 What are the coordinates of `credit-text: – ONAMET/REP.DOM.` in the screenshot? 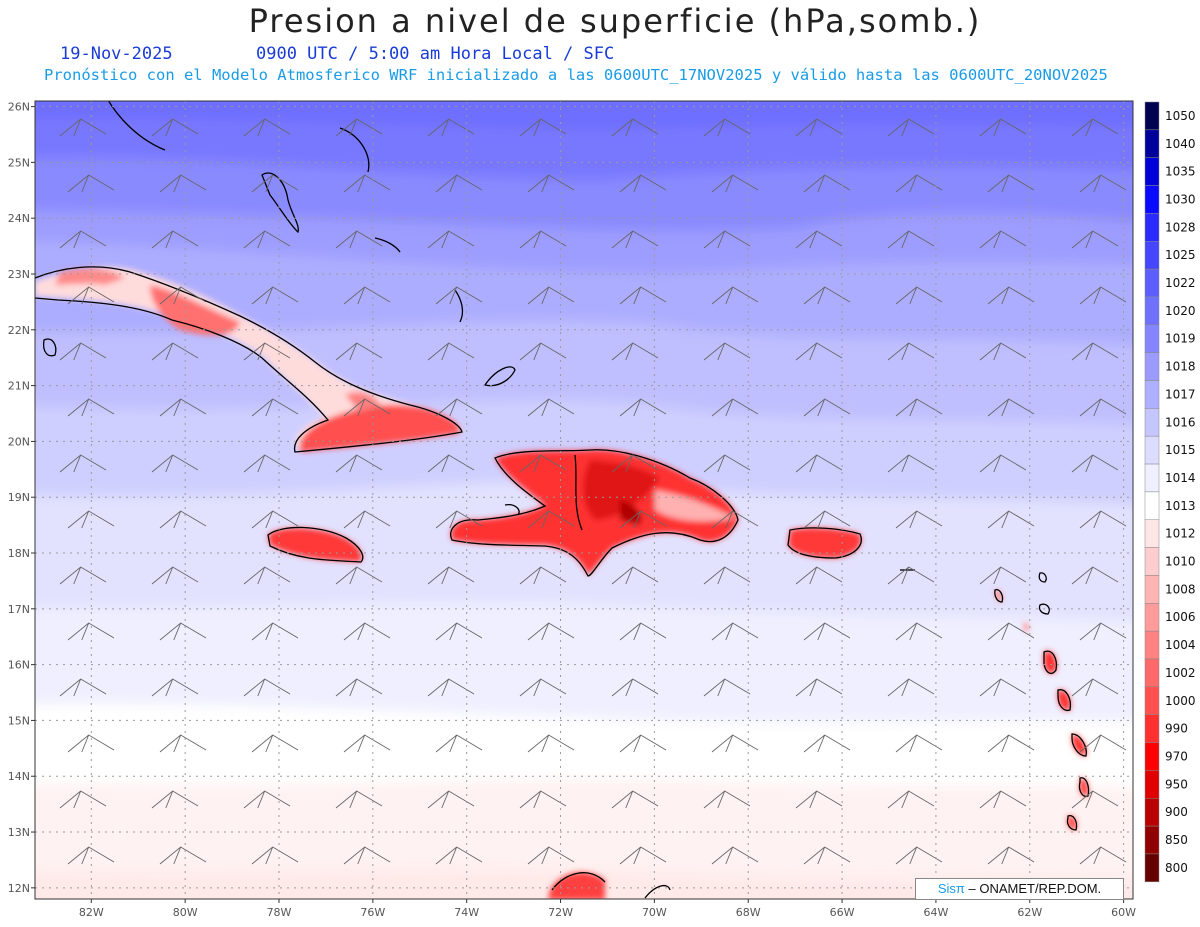 It's located at (1035, 888).